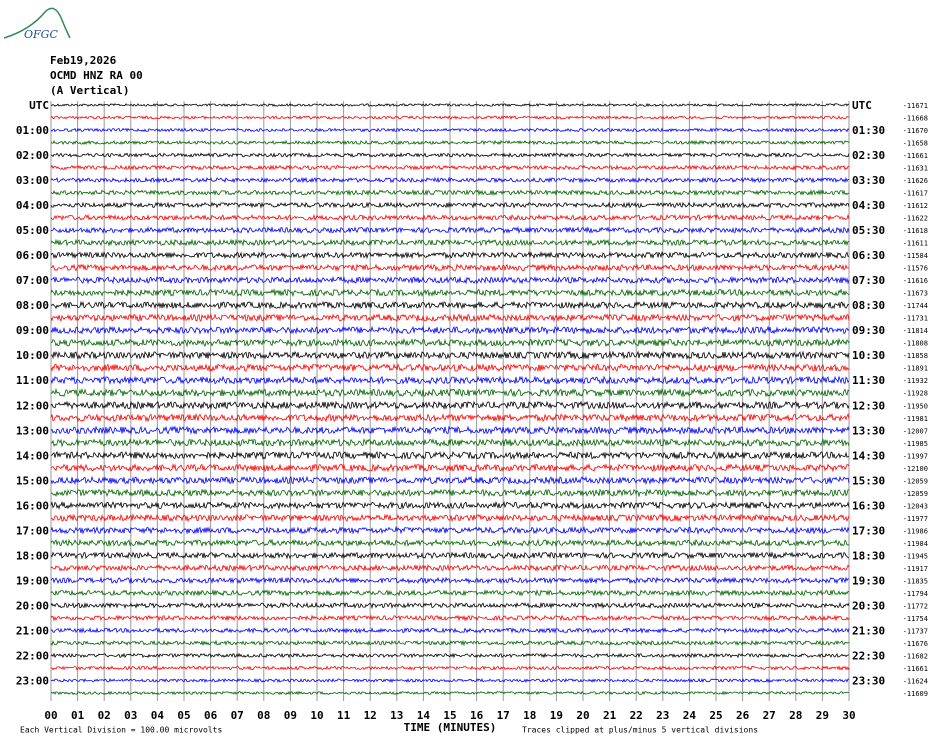 The width and height of the screenshot is (930, 744). What do you see at coordinates (915, 219) in the screenshot?
I see `trace-value: -11622` at bounding box center [915, 219].